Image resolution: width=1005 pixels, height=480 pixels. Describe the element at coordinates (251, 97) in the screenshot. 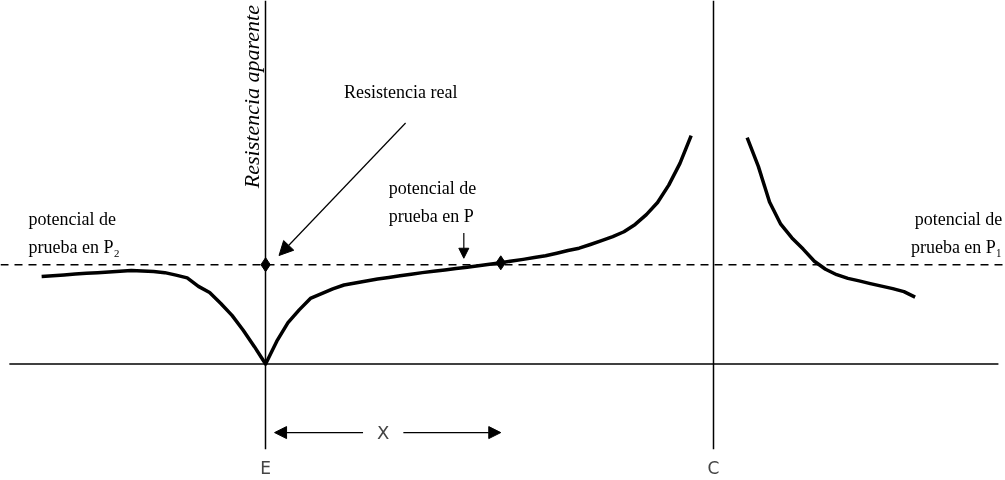

I see `y-axis-title: Resistencia aparente` at that location.